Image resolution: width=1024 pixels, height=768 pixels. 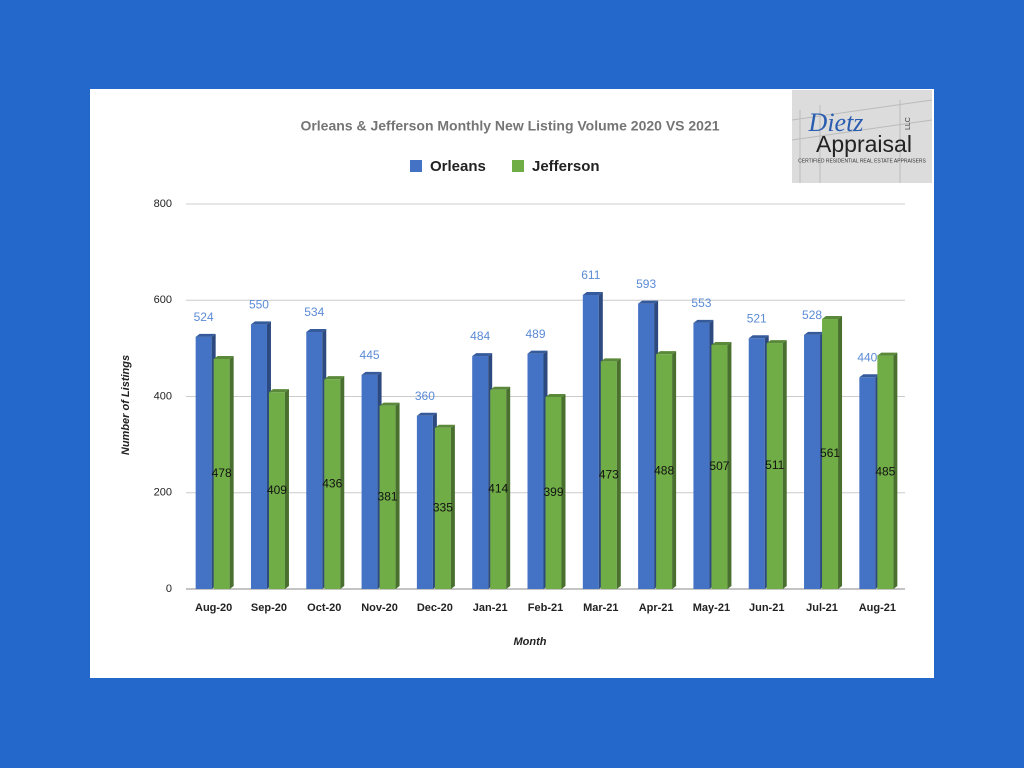 What do you see at coordinates (566, 166) in the screenshot?
I see `legend-label: Jefferson` at bounding box center [566, 166].